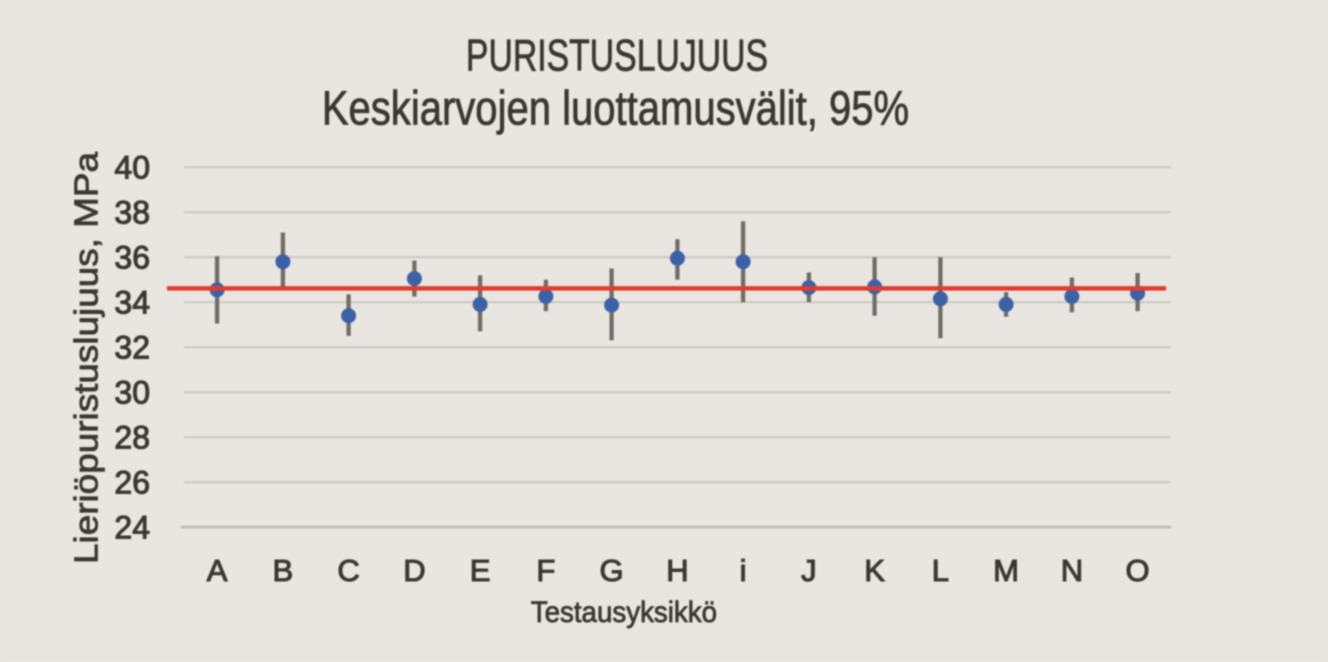 This screenshot has width=1328, height=662. What do you see at coordinates (809, 570) in the screenshot?
I see `svg-text: J` at bounding box center [809, 570].